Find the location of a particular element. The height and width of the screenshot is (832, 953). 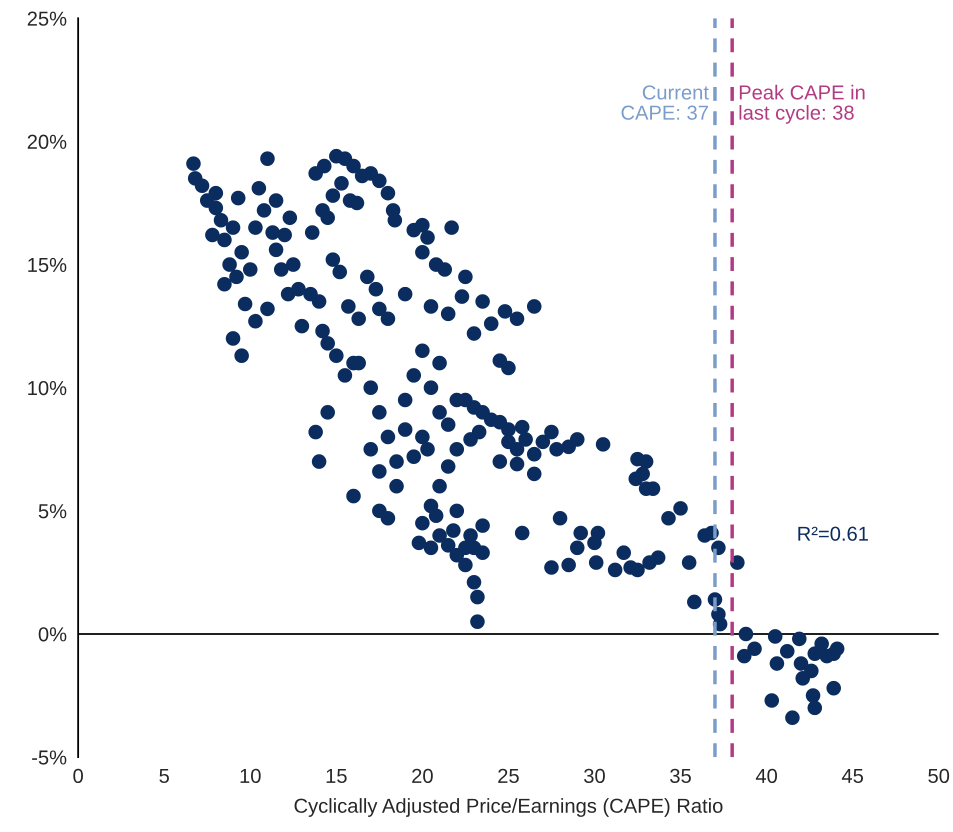

ref-line-label: Peak CAPE in last cycle: 38 is located at coordinates (802, 104).